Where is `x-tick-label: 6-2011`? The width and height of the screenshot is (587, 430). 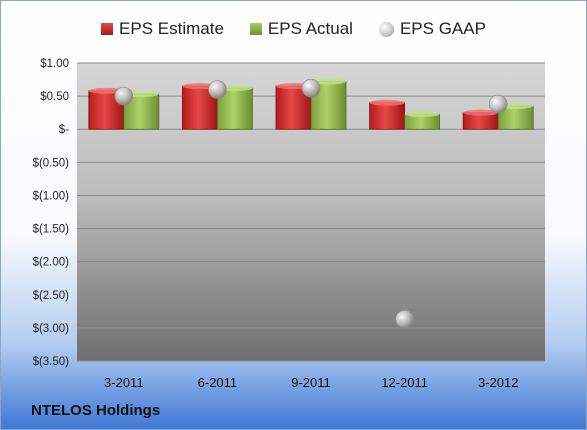
x-tick-label: 6-2011 is located at coordinates (218, 382).